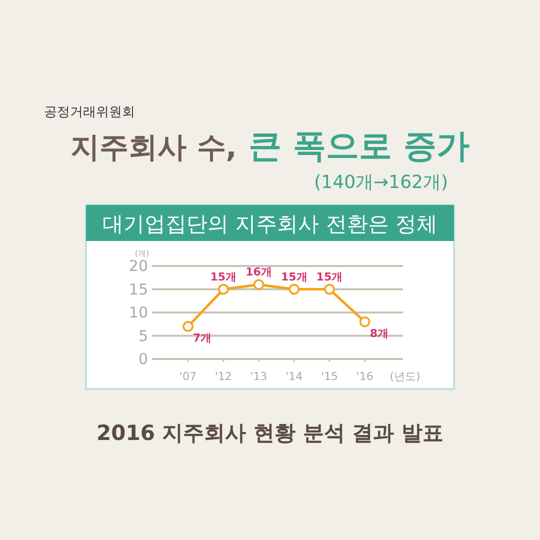 The height and width of the screenshot is (540, 540). I want to click on xlabel: (년도), so click(405, 376).